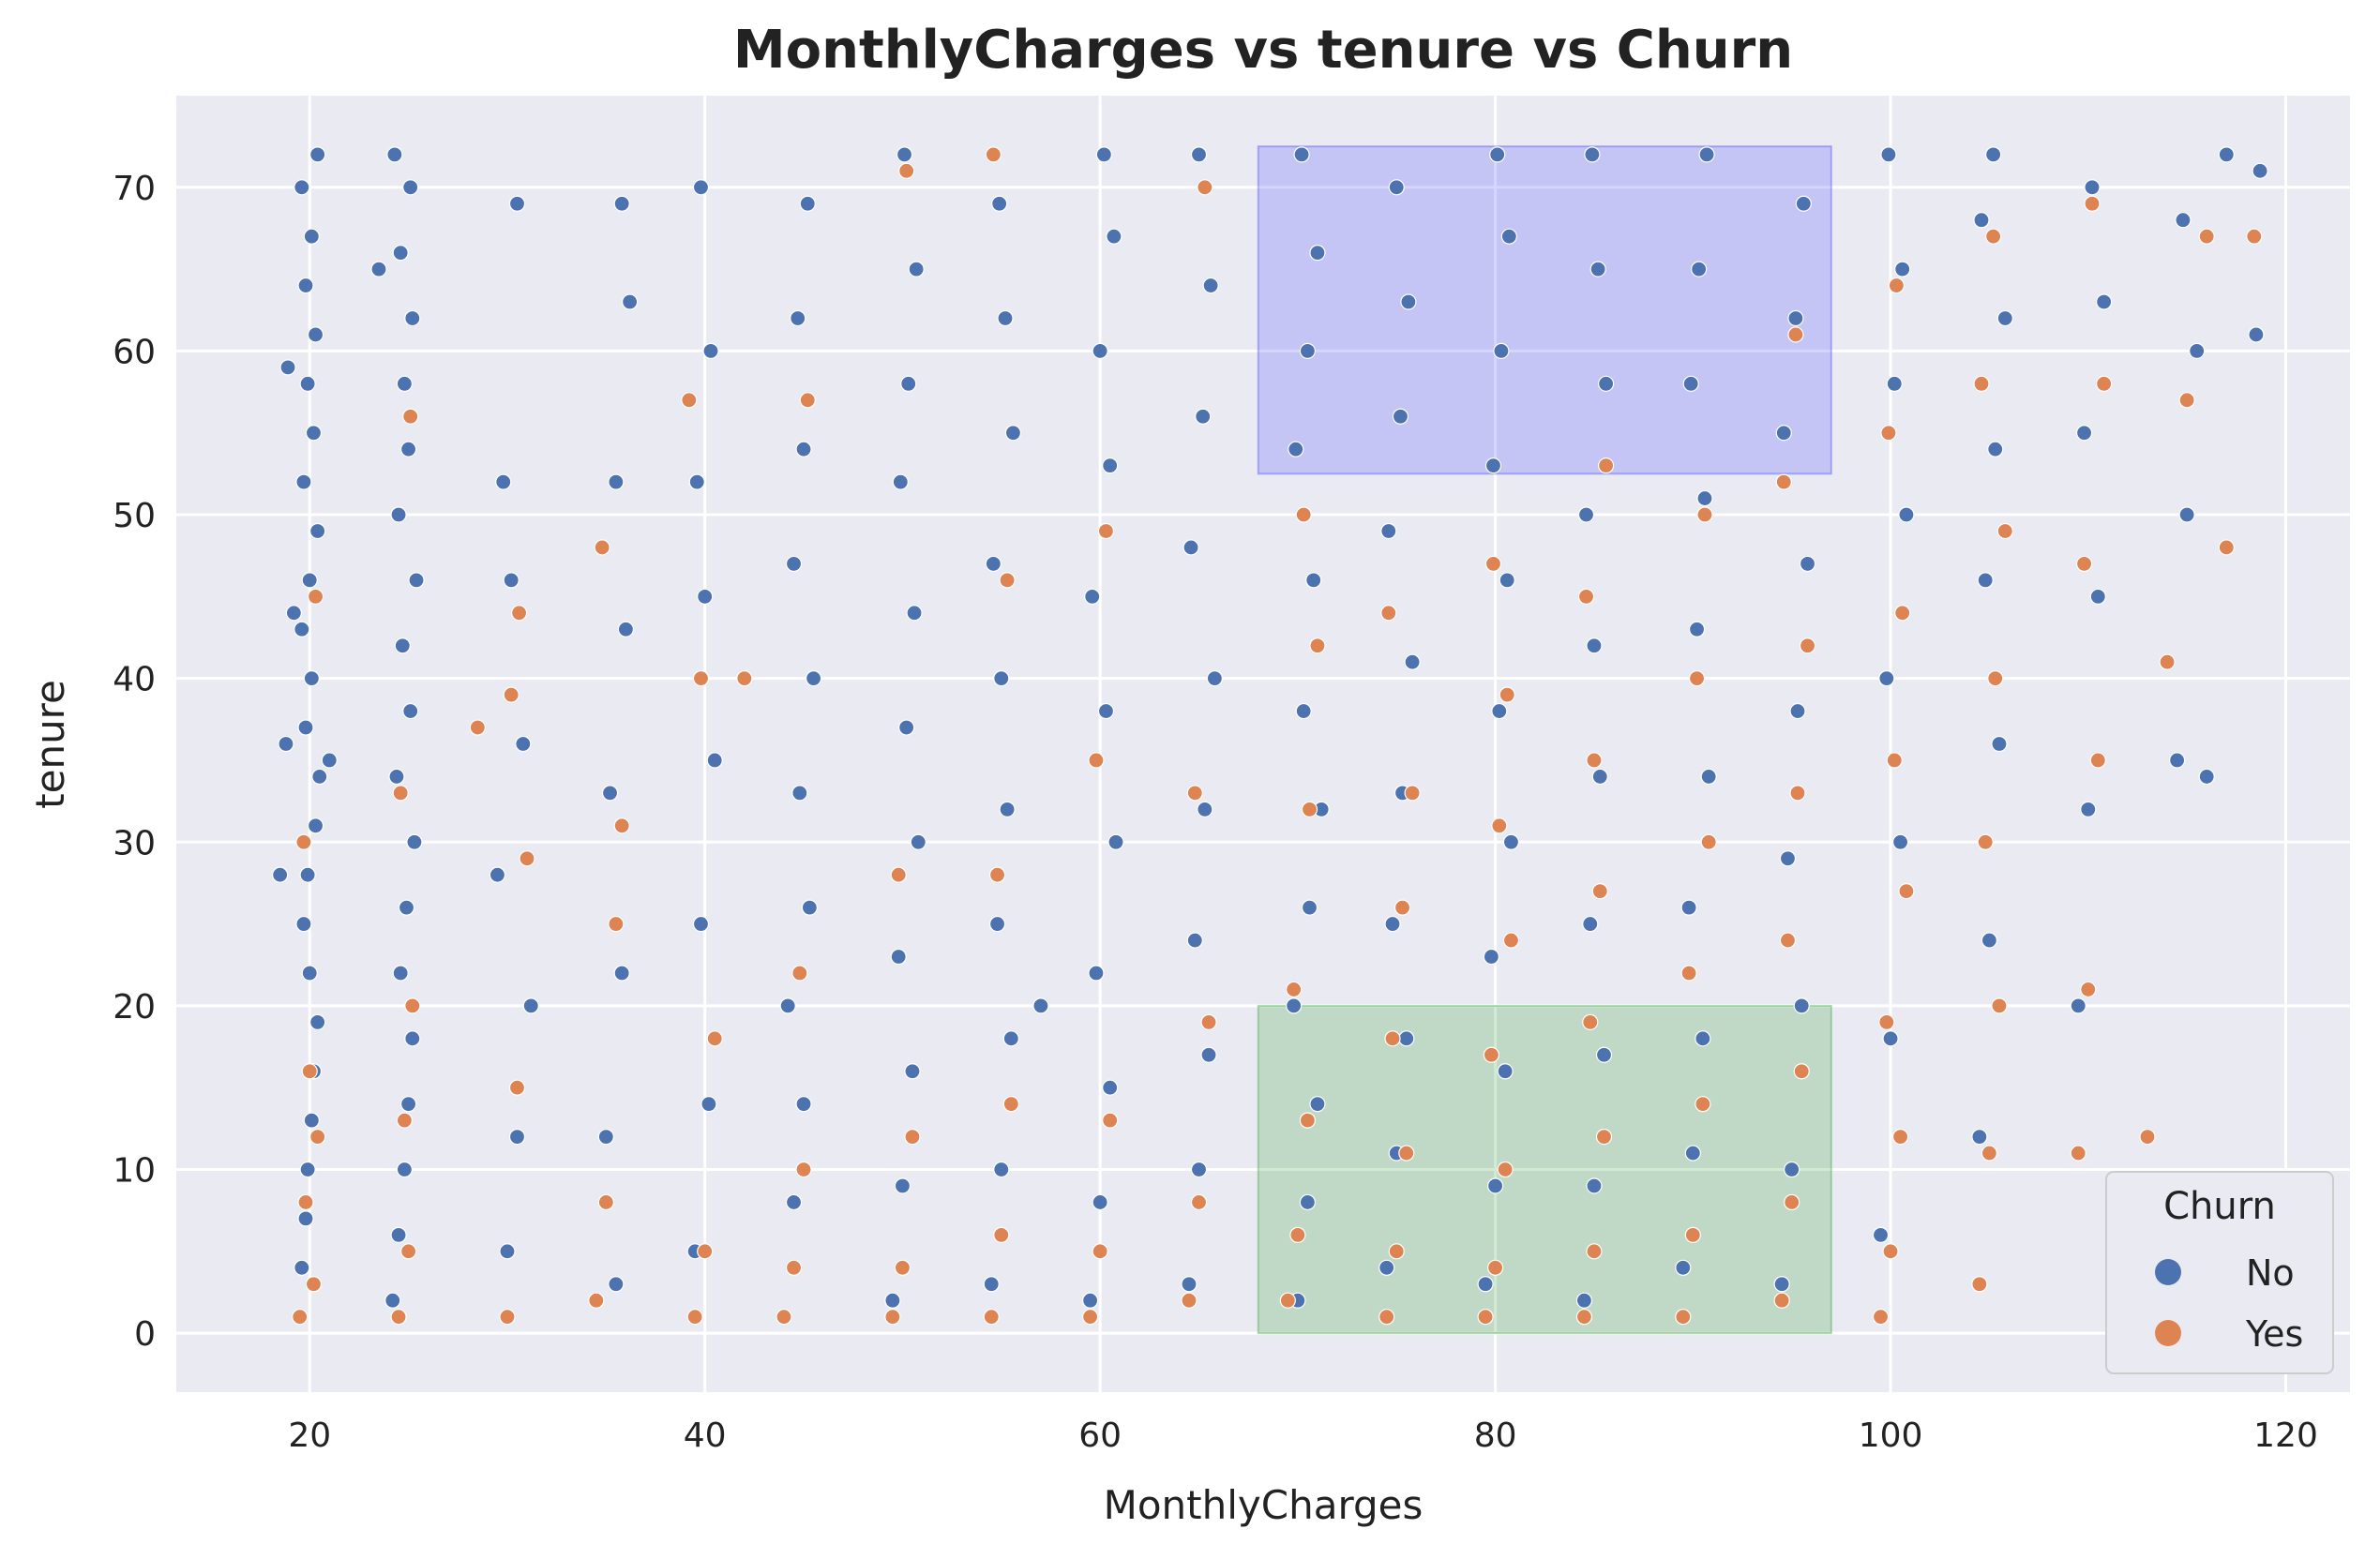 This screenshot has width=2380, height=1559. What do you see at coordinates (1100, 1436) in the screenshot?
I see `x-tick-label: 60` at bounding box center [1100, 1436].